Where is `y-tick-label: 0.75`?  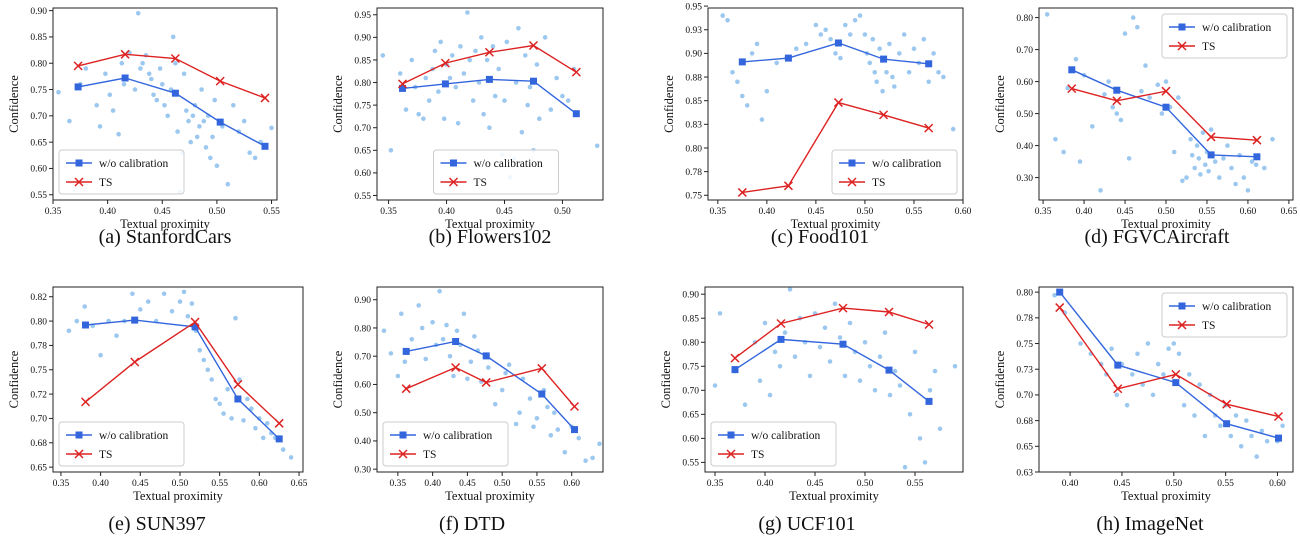
y-tick-label: 0.75 is located at coordinates (693, 197).